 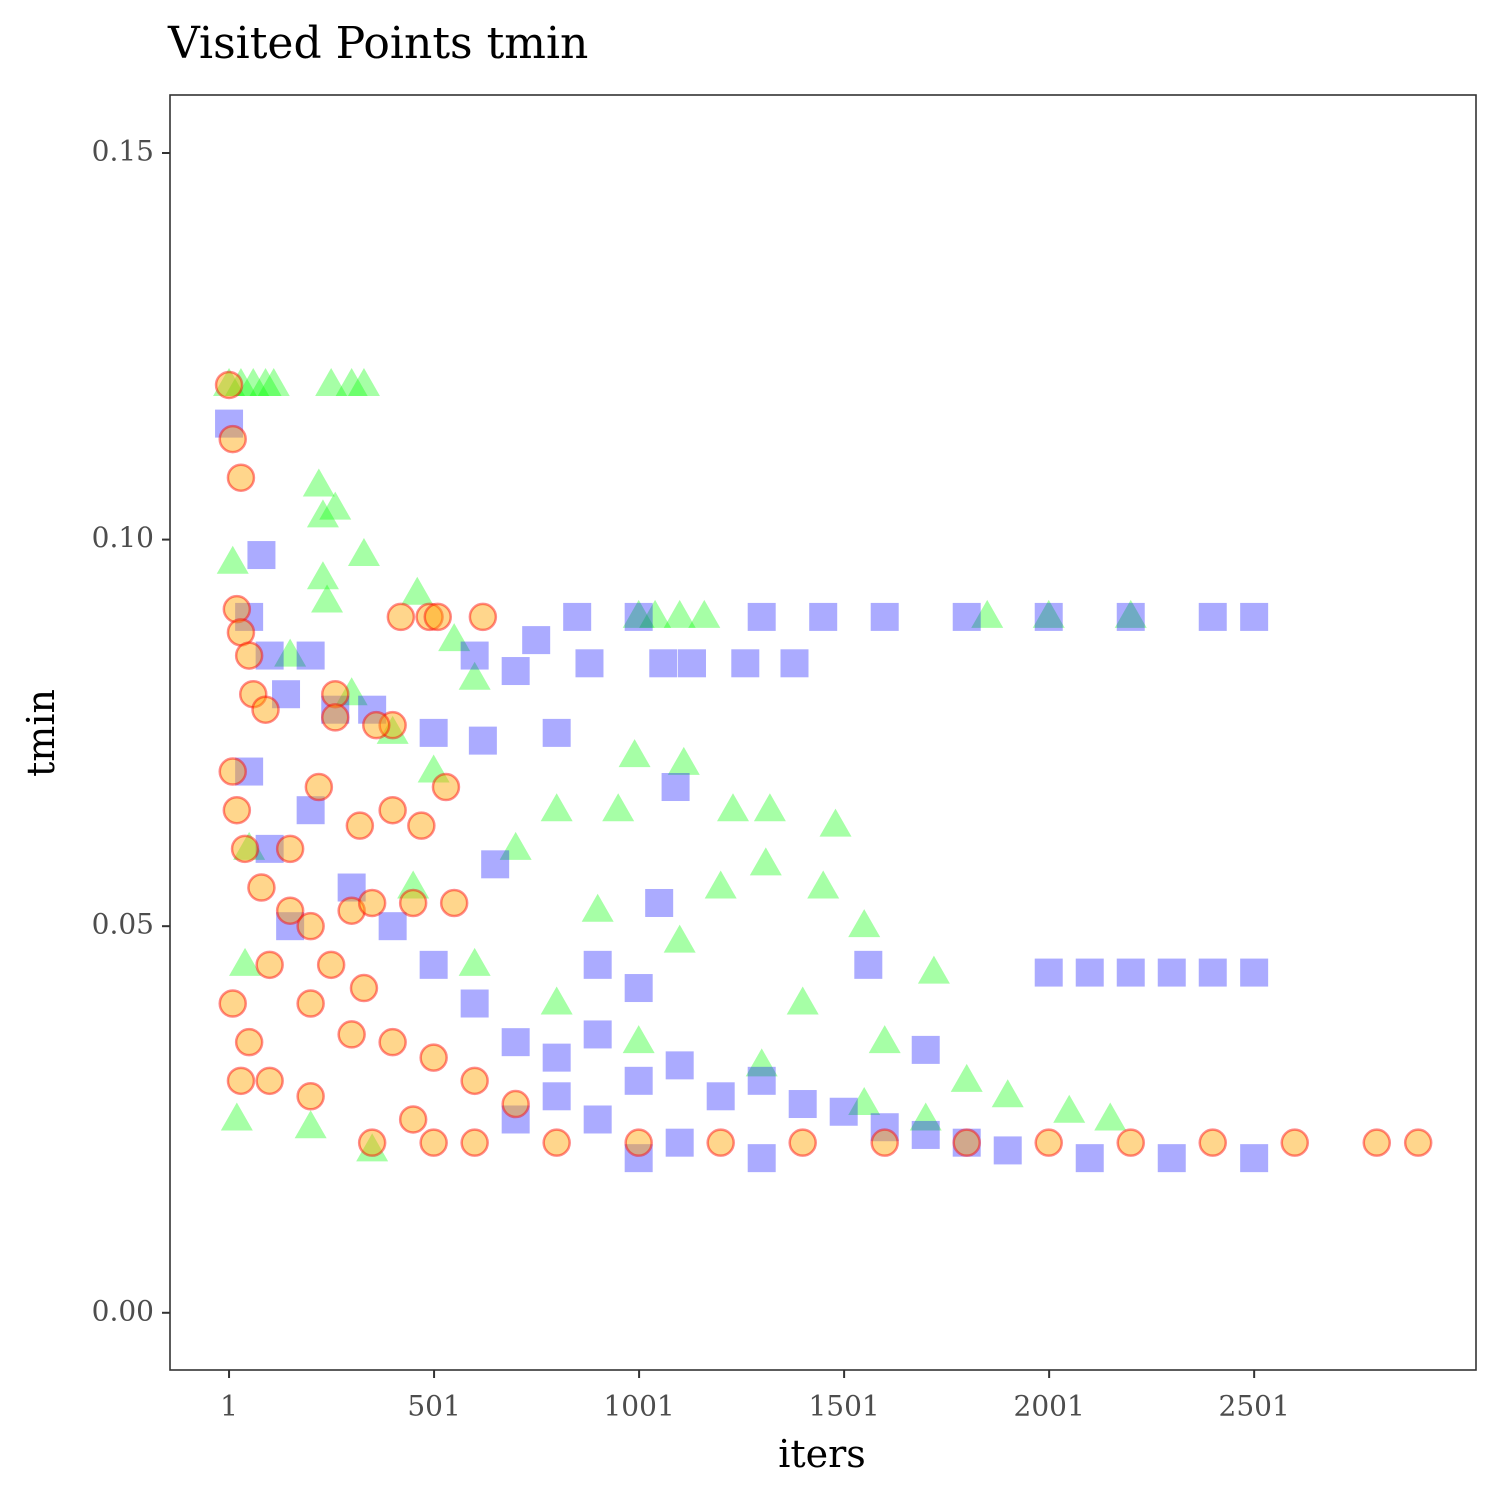 What do you see at coordinates (123, 537) in the screenshot?
I see `y-tick-label: 0.10` at bounding box center [123, 537].